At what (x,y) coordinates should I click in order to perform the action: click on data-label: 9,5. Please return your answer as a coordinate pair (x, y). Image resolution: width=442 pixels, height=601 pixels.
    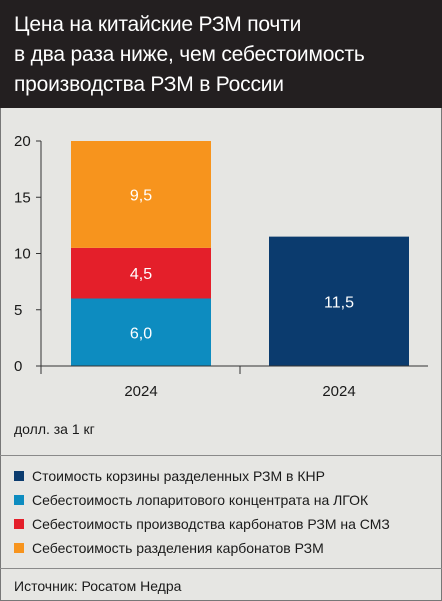
    Looking at the image, I should click on (141, 195).